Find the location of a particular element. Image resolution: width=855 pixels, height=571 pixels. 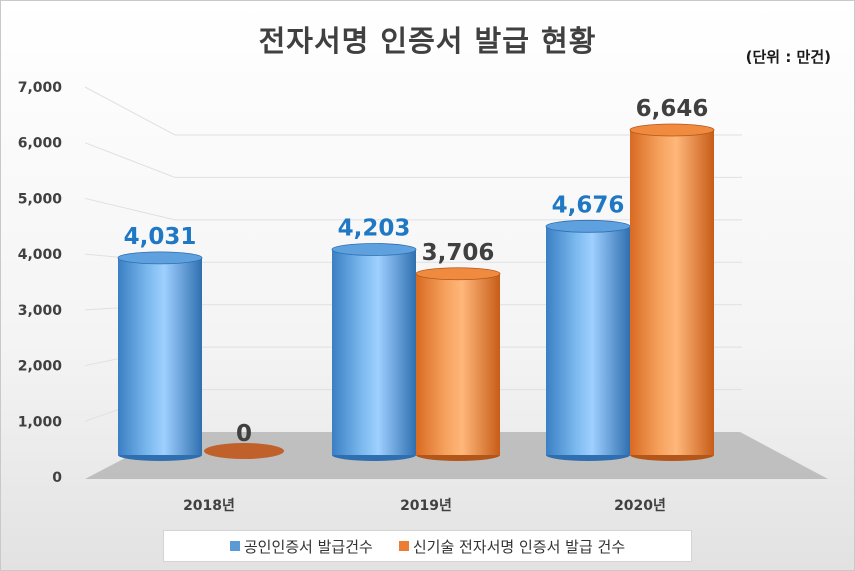

unit-label: (단위 : 만건) is located at coordinates (788, 57).